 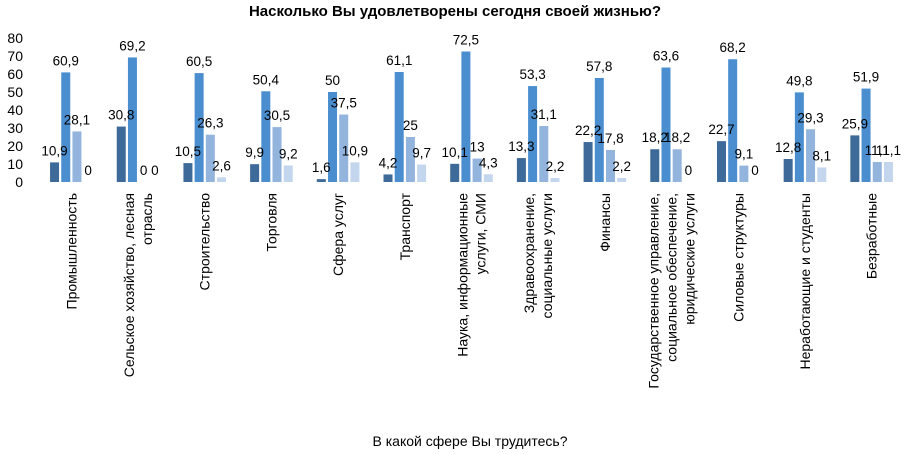 I want to click on category-label: Неработающие и студенты, so click(x=805, y=281).